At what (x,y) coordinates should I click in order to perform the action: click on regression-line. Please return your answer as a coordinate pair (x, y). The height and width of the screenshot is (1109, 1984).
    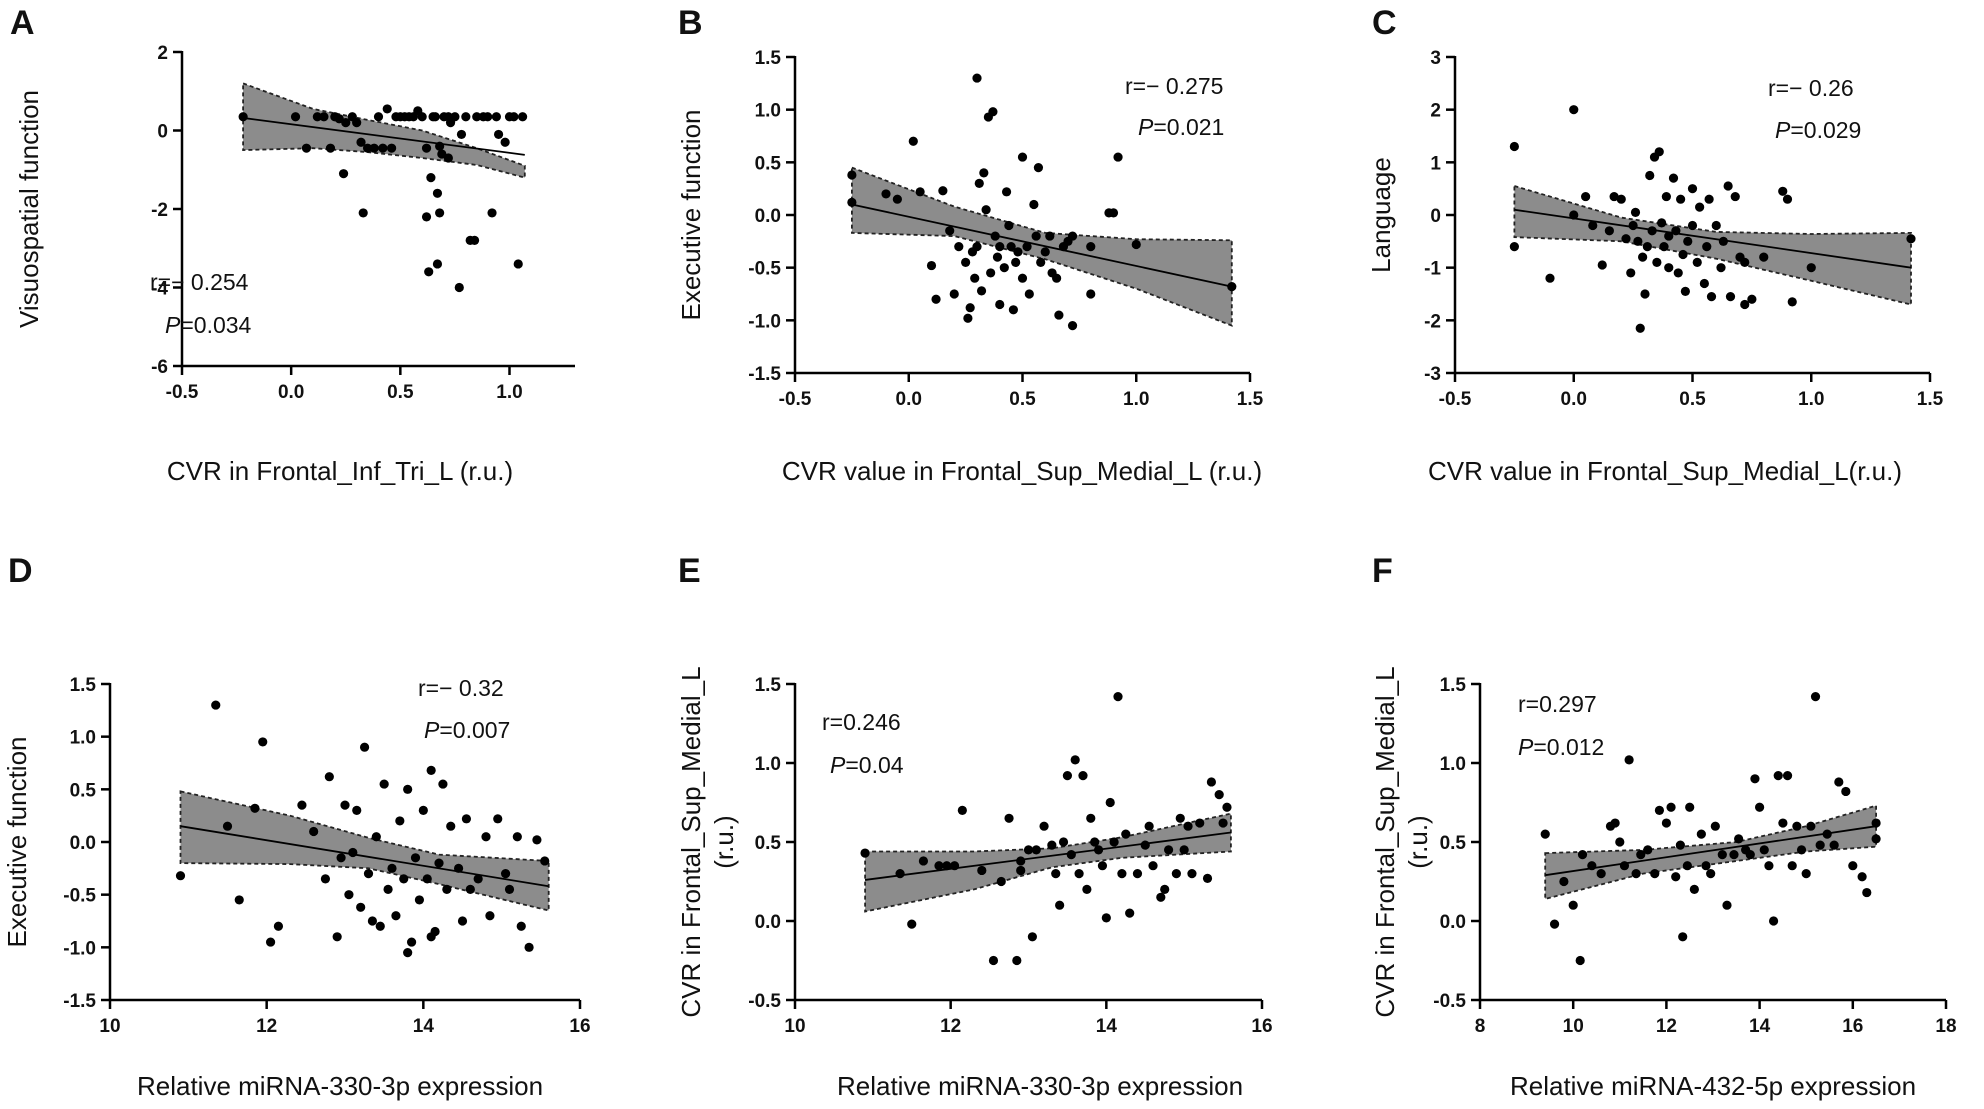
    Looking at the image, I should click on (1041, 245).